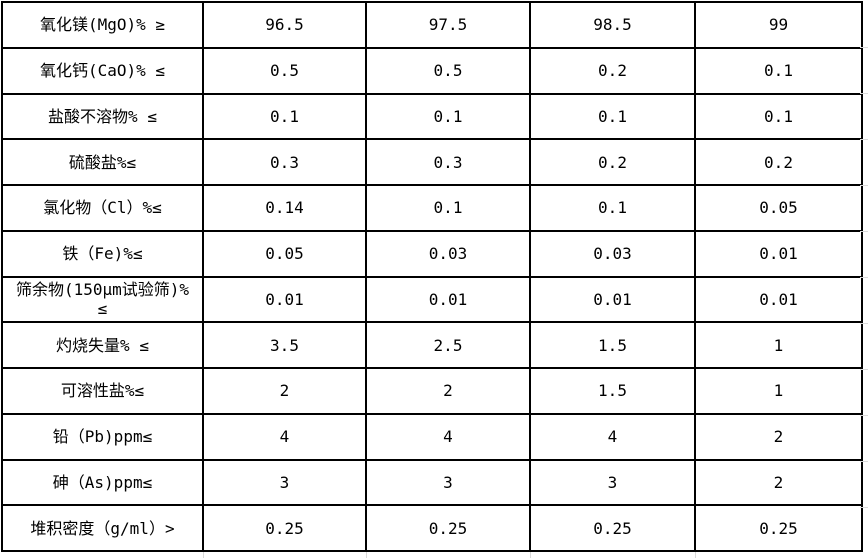  Describe the element at coordinates (102, 25) in the screenshot. I see `row-label: 氧化镁(MgO)% ≥` at that location.